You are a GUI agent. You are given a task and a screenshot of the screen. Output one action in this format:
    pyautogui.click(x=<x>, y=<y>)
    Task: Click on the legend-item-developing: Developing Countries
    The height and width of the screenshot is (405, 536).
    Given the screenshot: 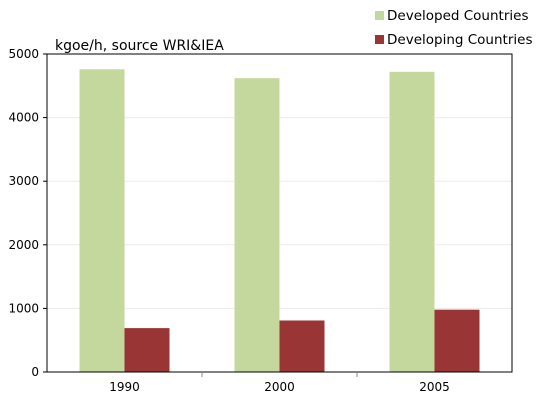 What is the action you would take?
    pyautogui.click(x=453, y=40)
    